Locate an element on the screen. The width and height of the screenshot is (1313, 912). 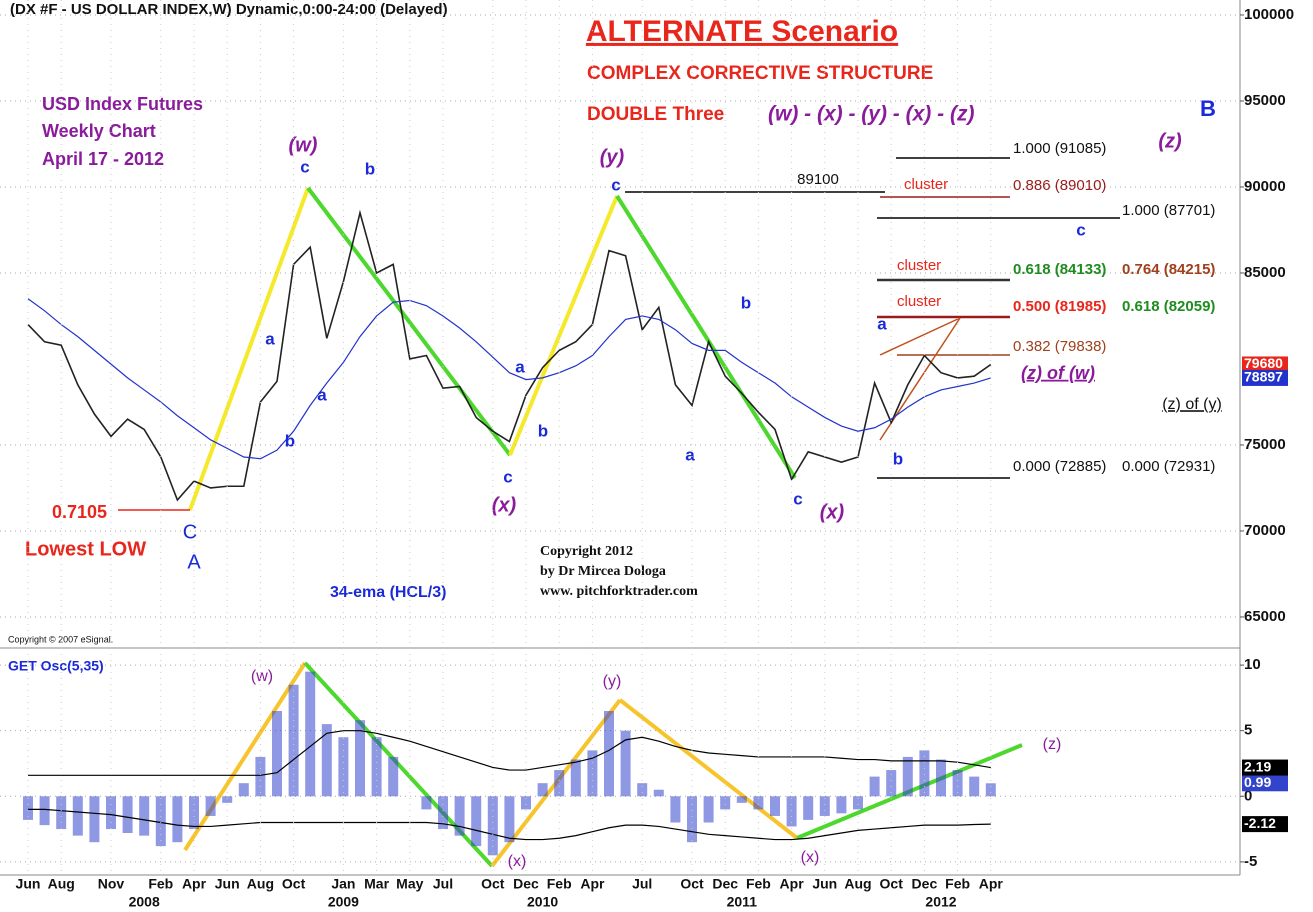
y-tick-label: 100000 is located at coordinates (1269, 14).